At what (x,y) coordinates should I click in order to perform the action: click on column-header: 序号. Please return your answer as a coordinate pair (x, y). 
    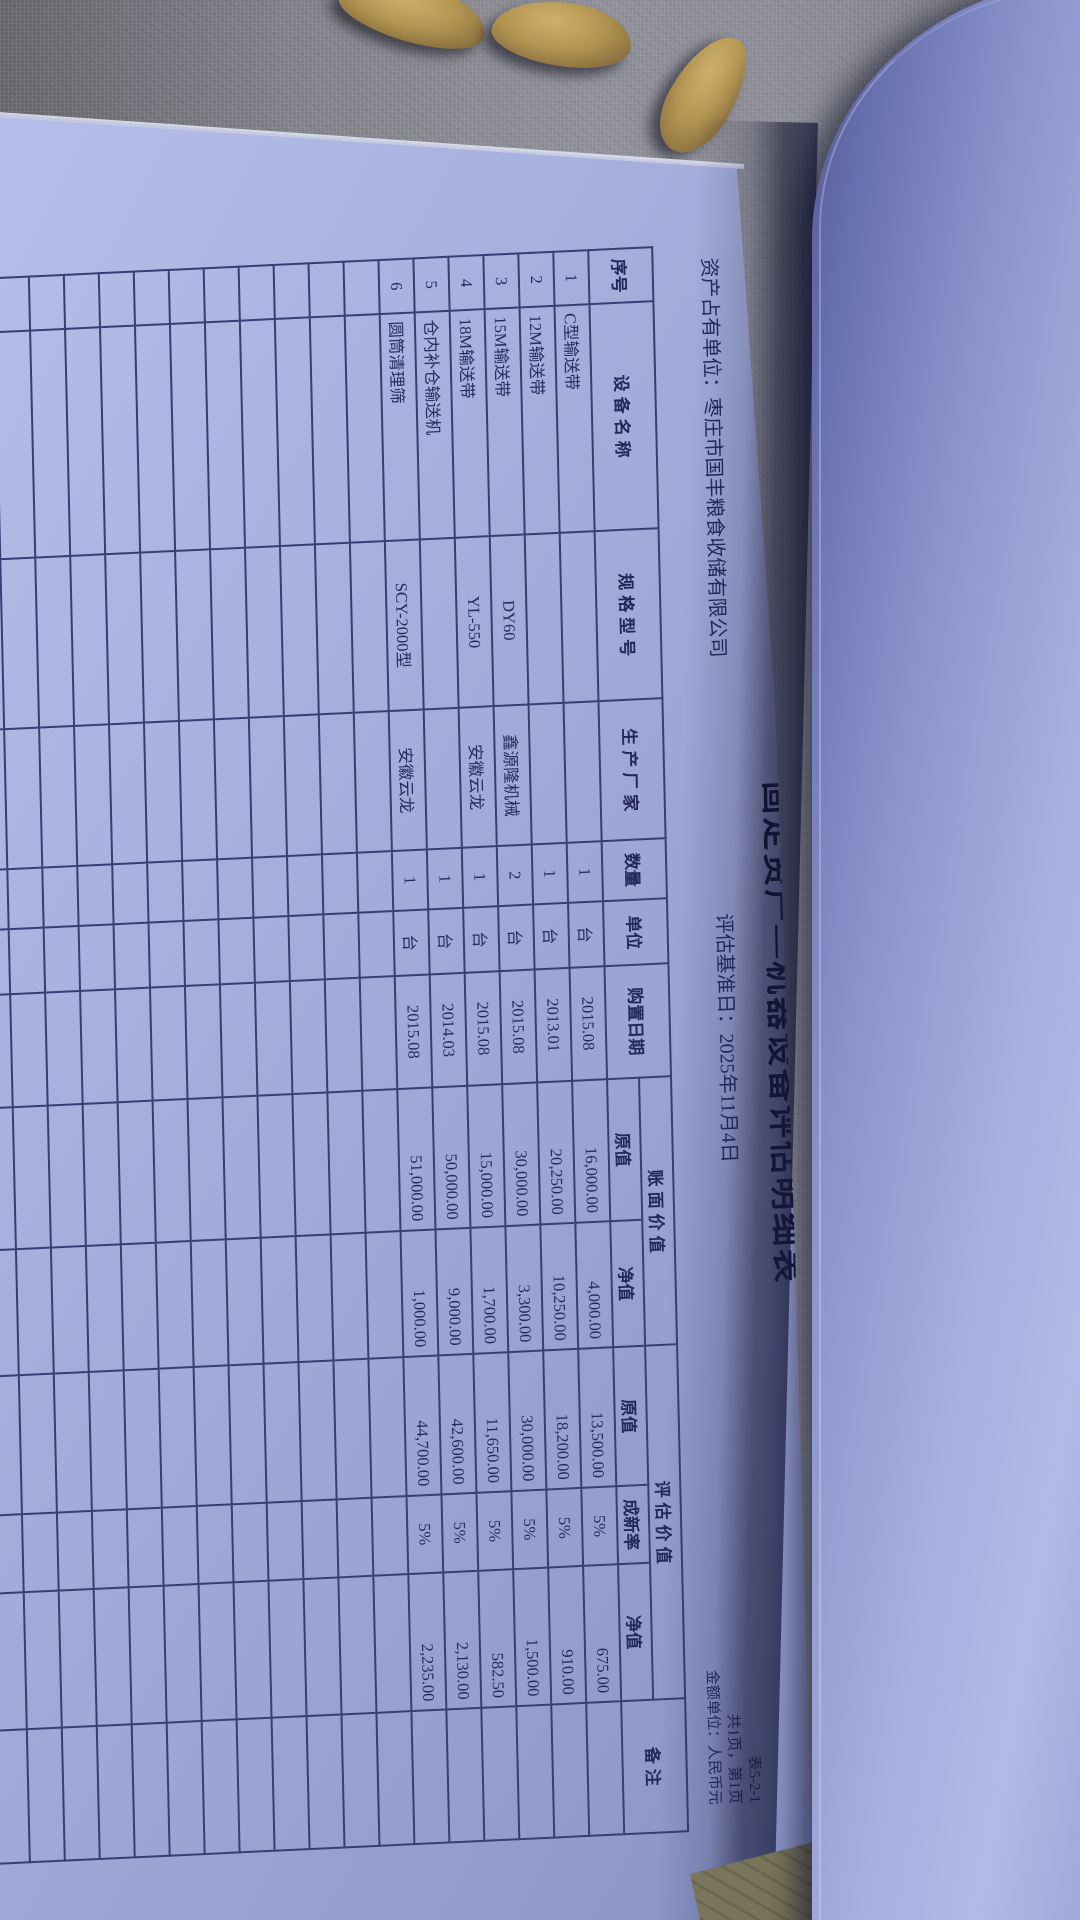
    Looking at the image, I should click on (621, 276).